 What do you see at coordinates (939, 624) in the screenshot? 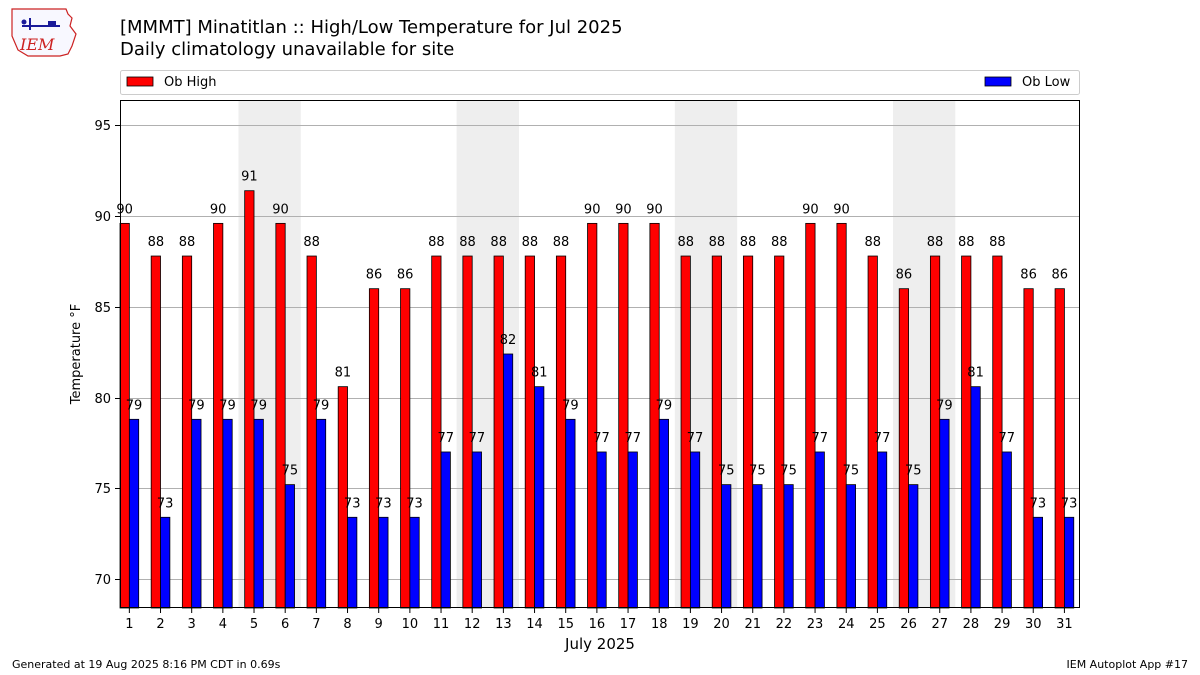
I see `x-tick-label: 27` at bounding box center [939, 624].